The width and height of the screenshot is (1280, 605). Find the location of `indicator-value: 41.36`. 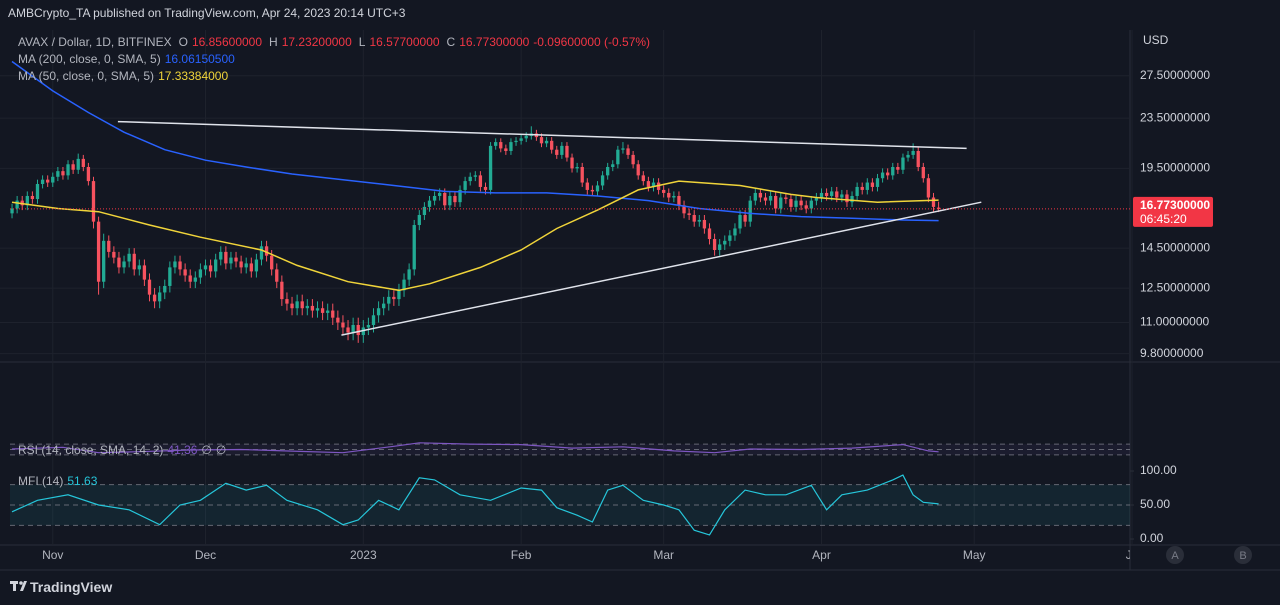

indicator-value: 41.36 is located at coordinates (182, 450).